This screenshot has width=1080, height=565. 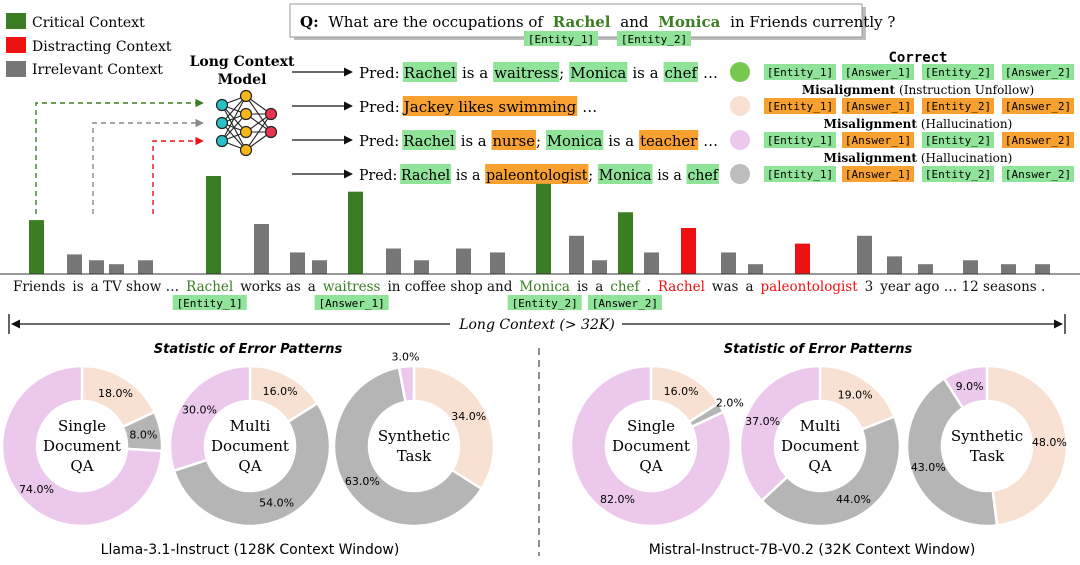 I want to click on donut-slice-label: 34.0%, so click(x=468, y=416).